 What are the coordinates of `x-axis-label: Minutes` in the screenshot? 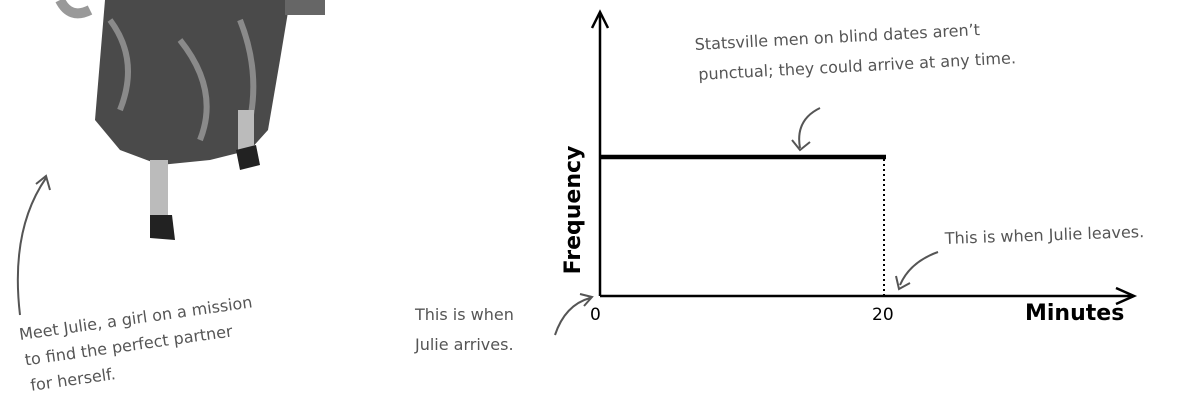 It's located at (1074, 313).